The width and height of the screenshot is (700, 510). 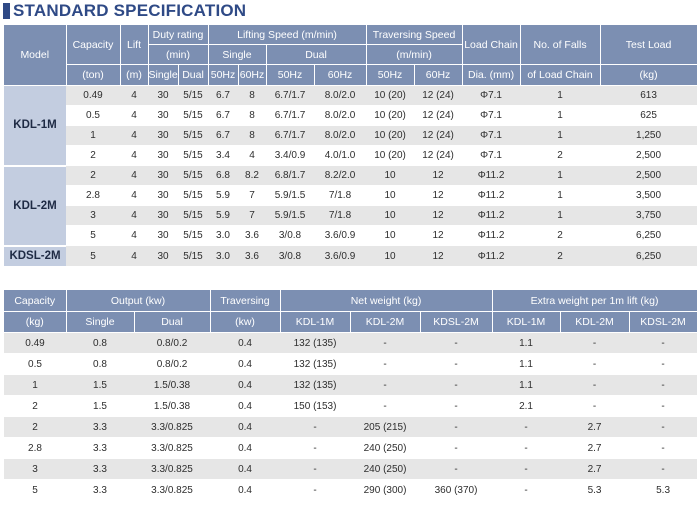 What do you see at coordinates (385, 490) in the screenshot?
I see `weight-cell: 290 (300)` at bounding box center [385, 490].